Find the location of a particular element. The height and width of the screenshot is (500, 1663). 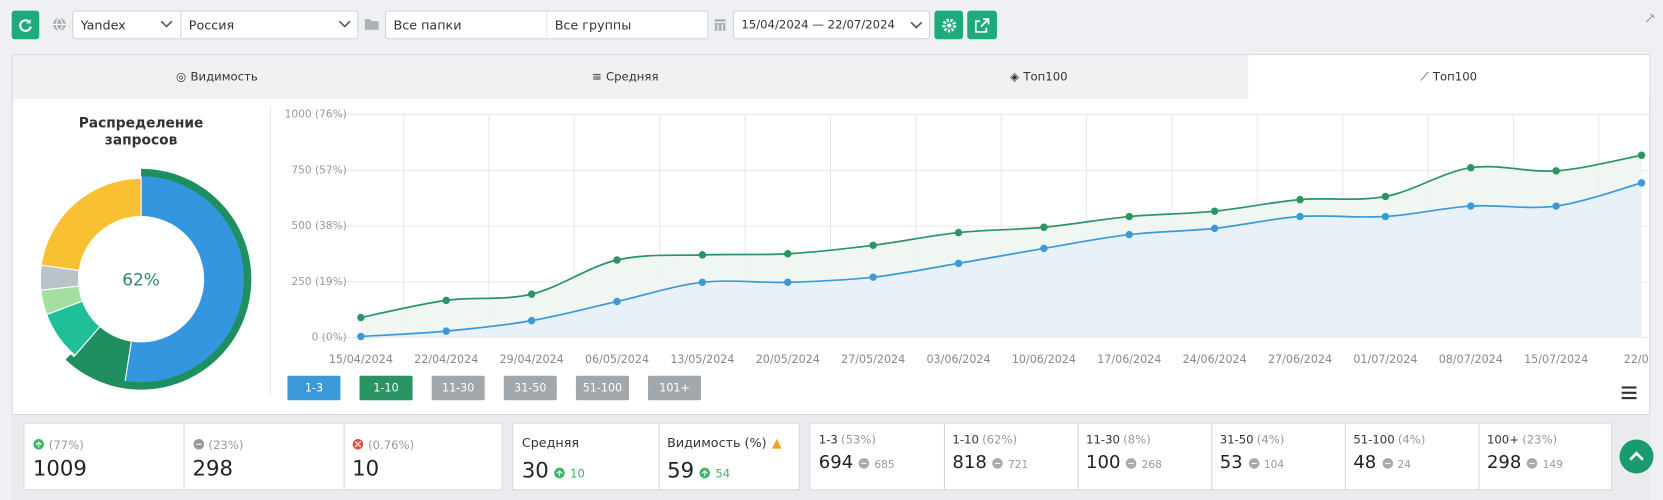

x-tick-label: 01/07/2024 is located at coordinates (1385, 359).